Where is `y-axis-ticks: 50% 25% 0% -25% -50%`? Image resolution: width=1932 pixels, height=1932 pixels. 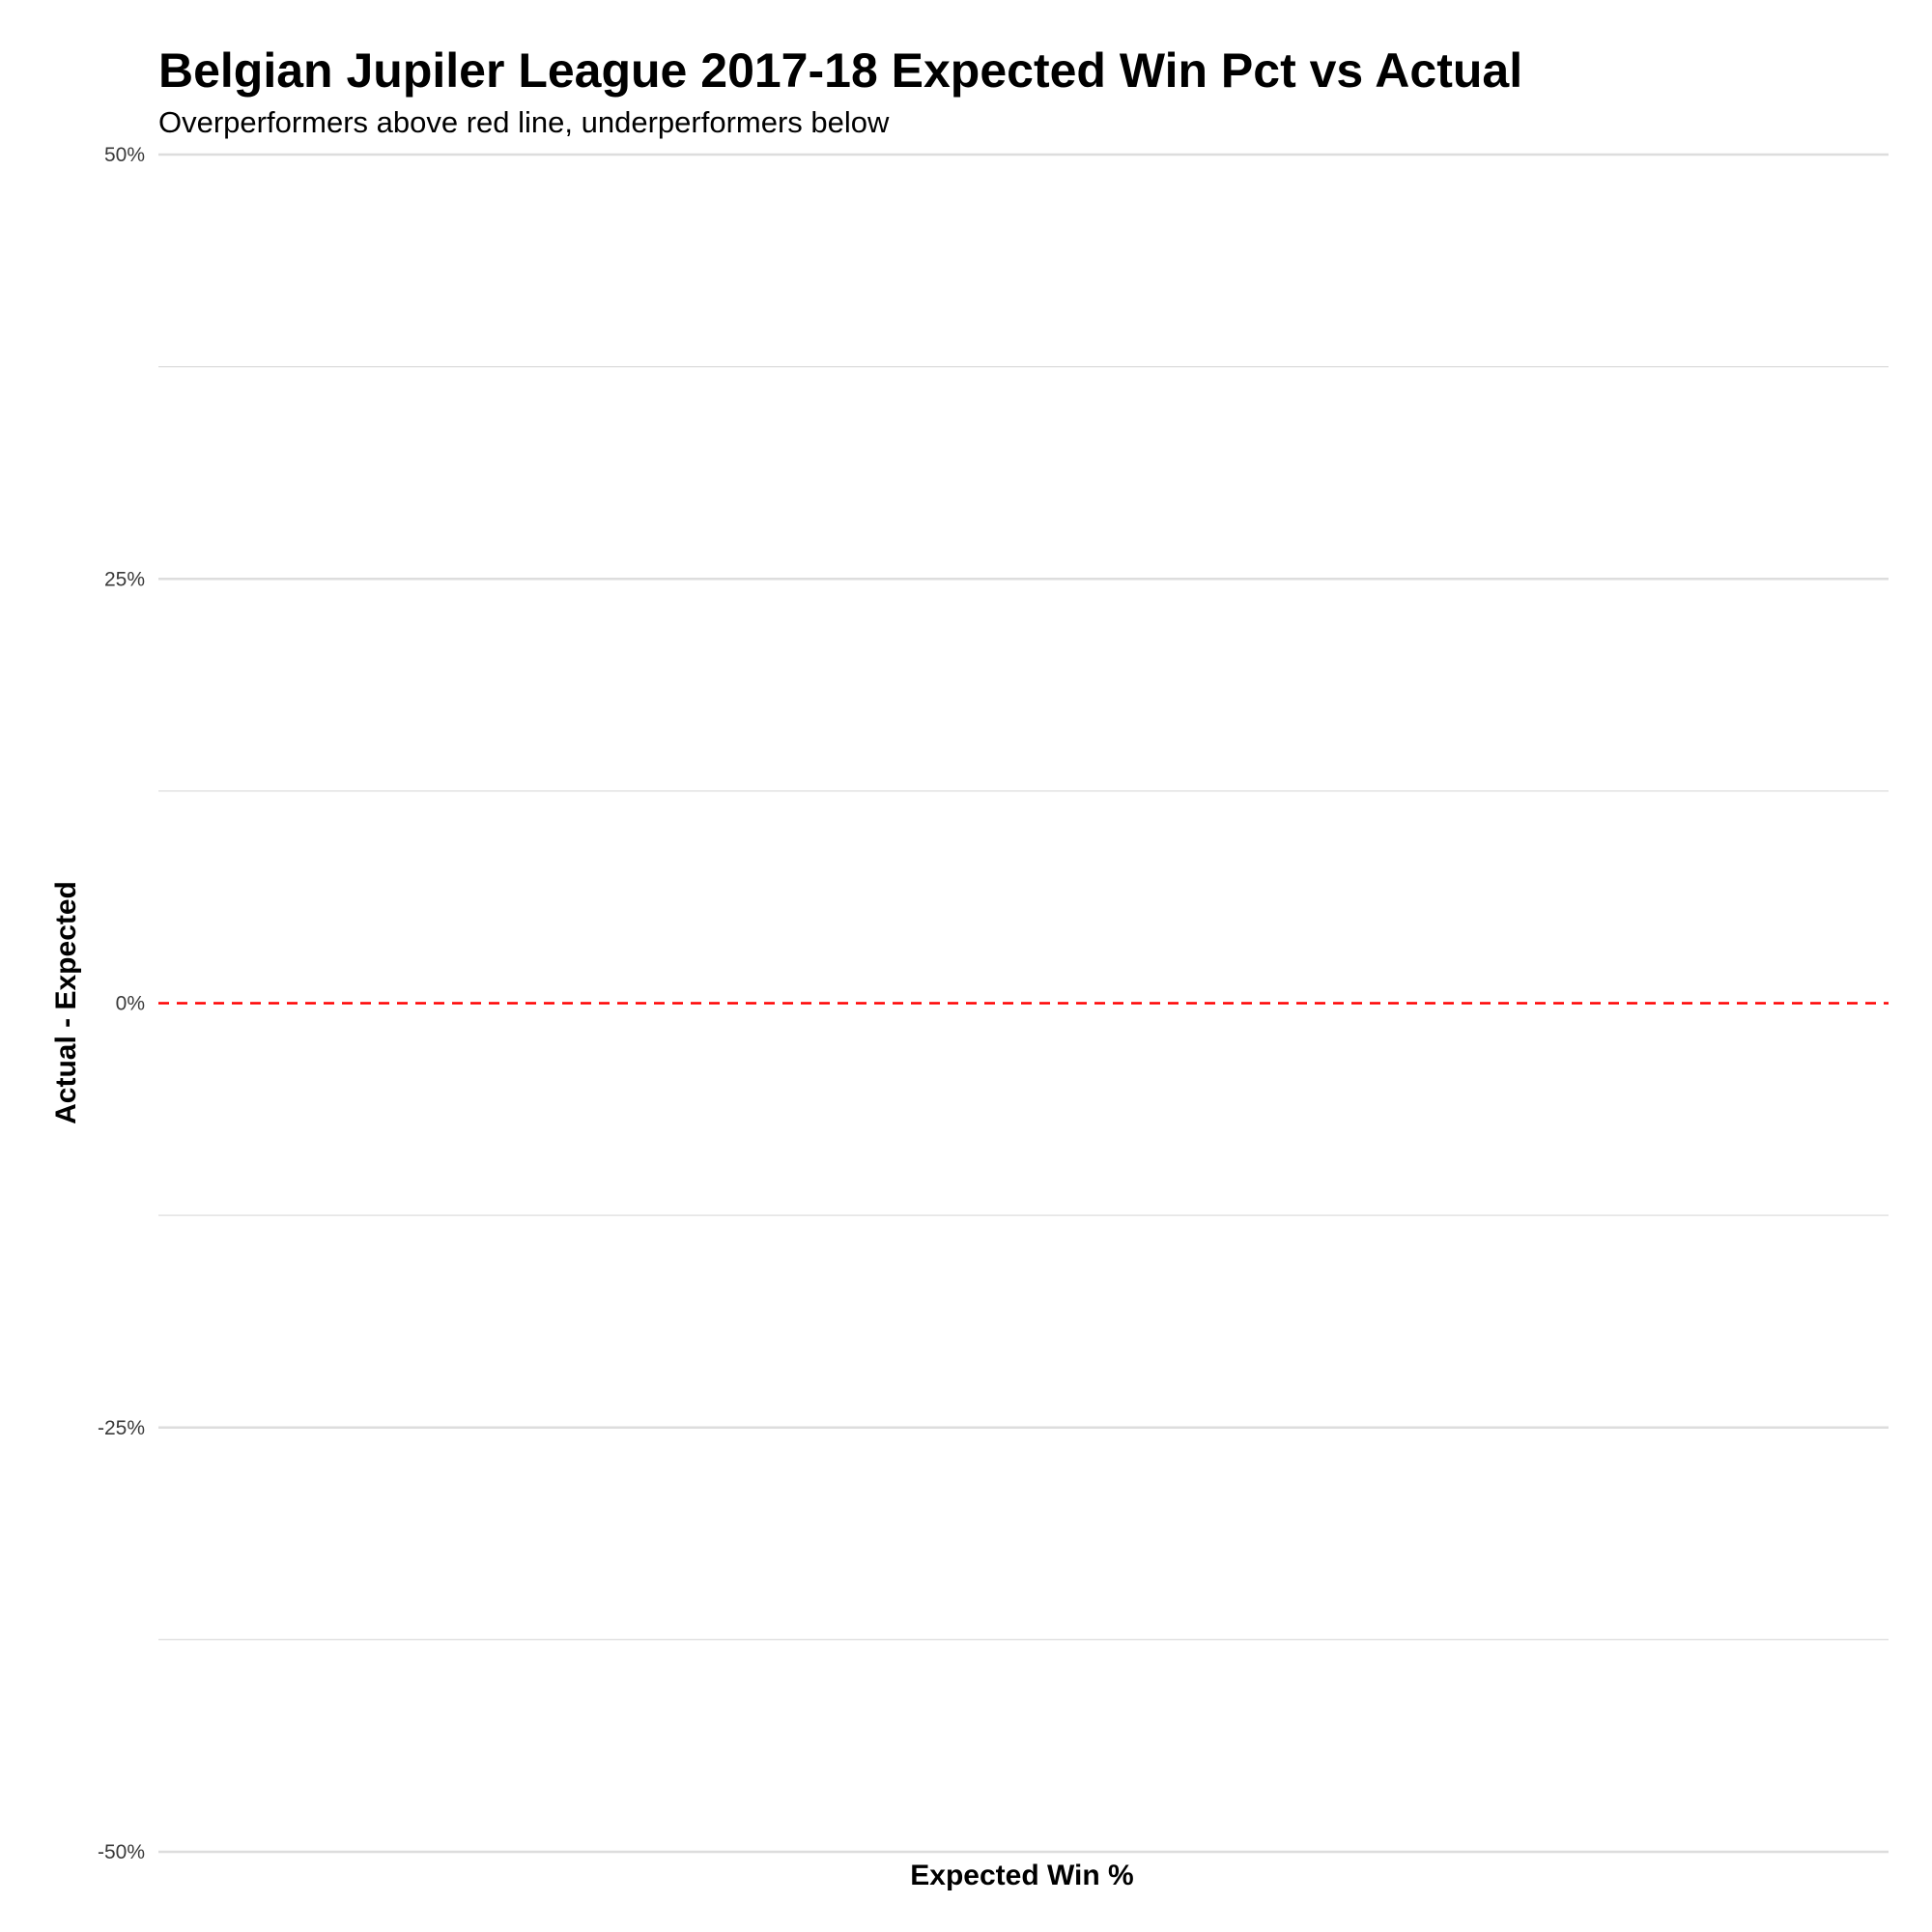 y-axis-ticks: 50% 25% 0% -25% -50% is located at coordinates (121, 1003).